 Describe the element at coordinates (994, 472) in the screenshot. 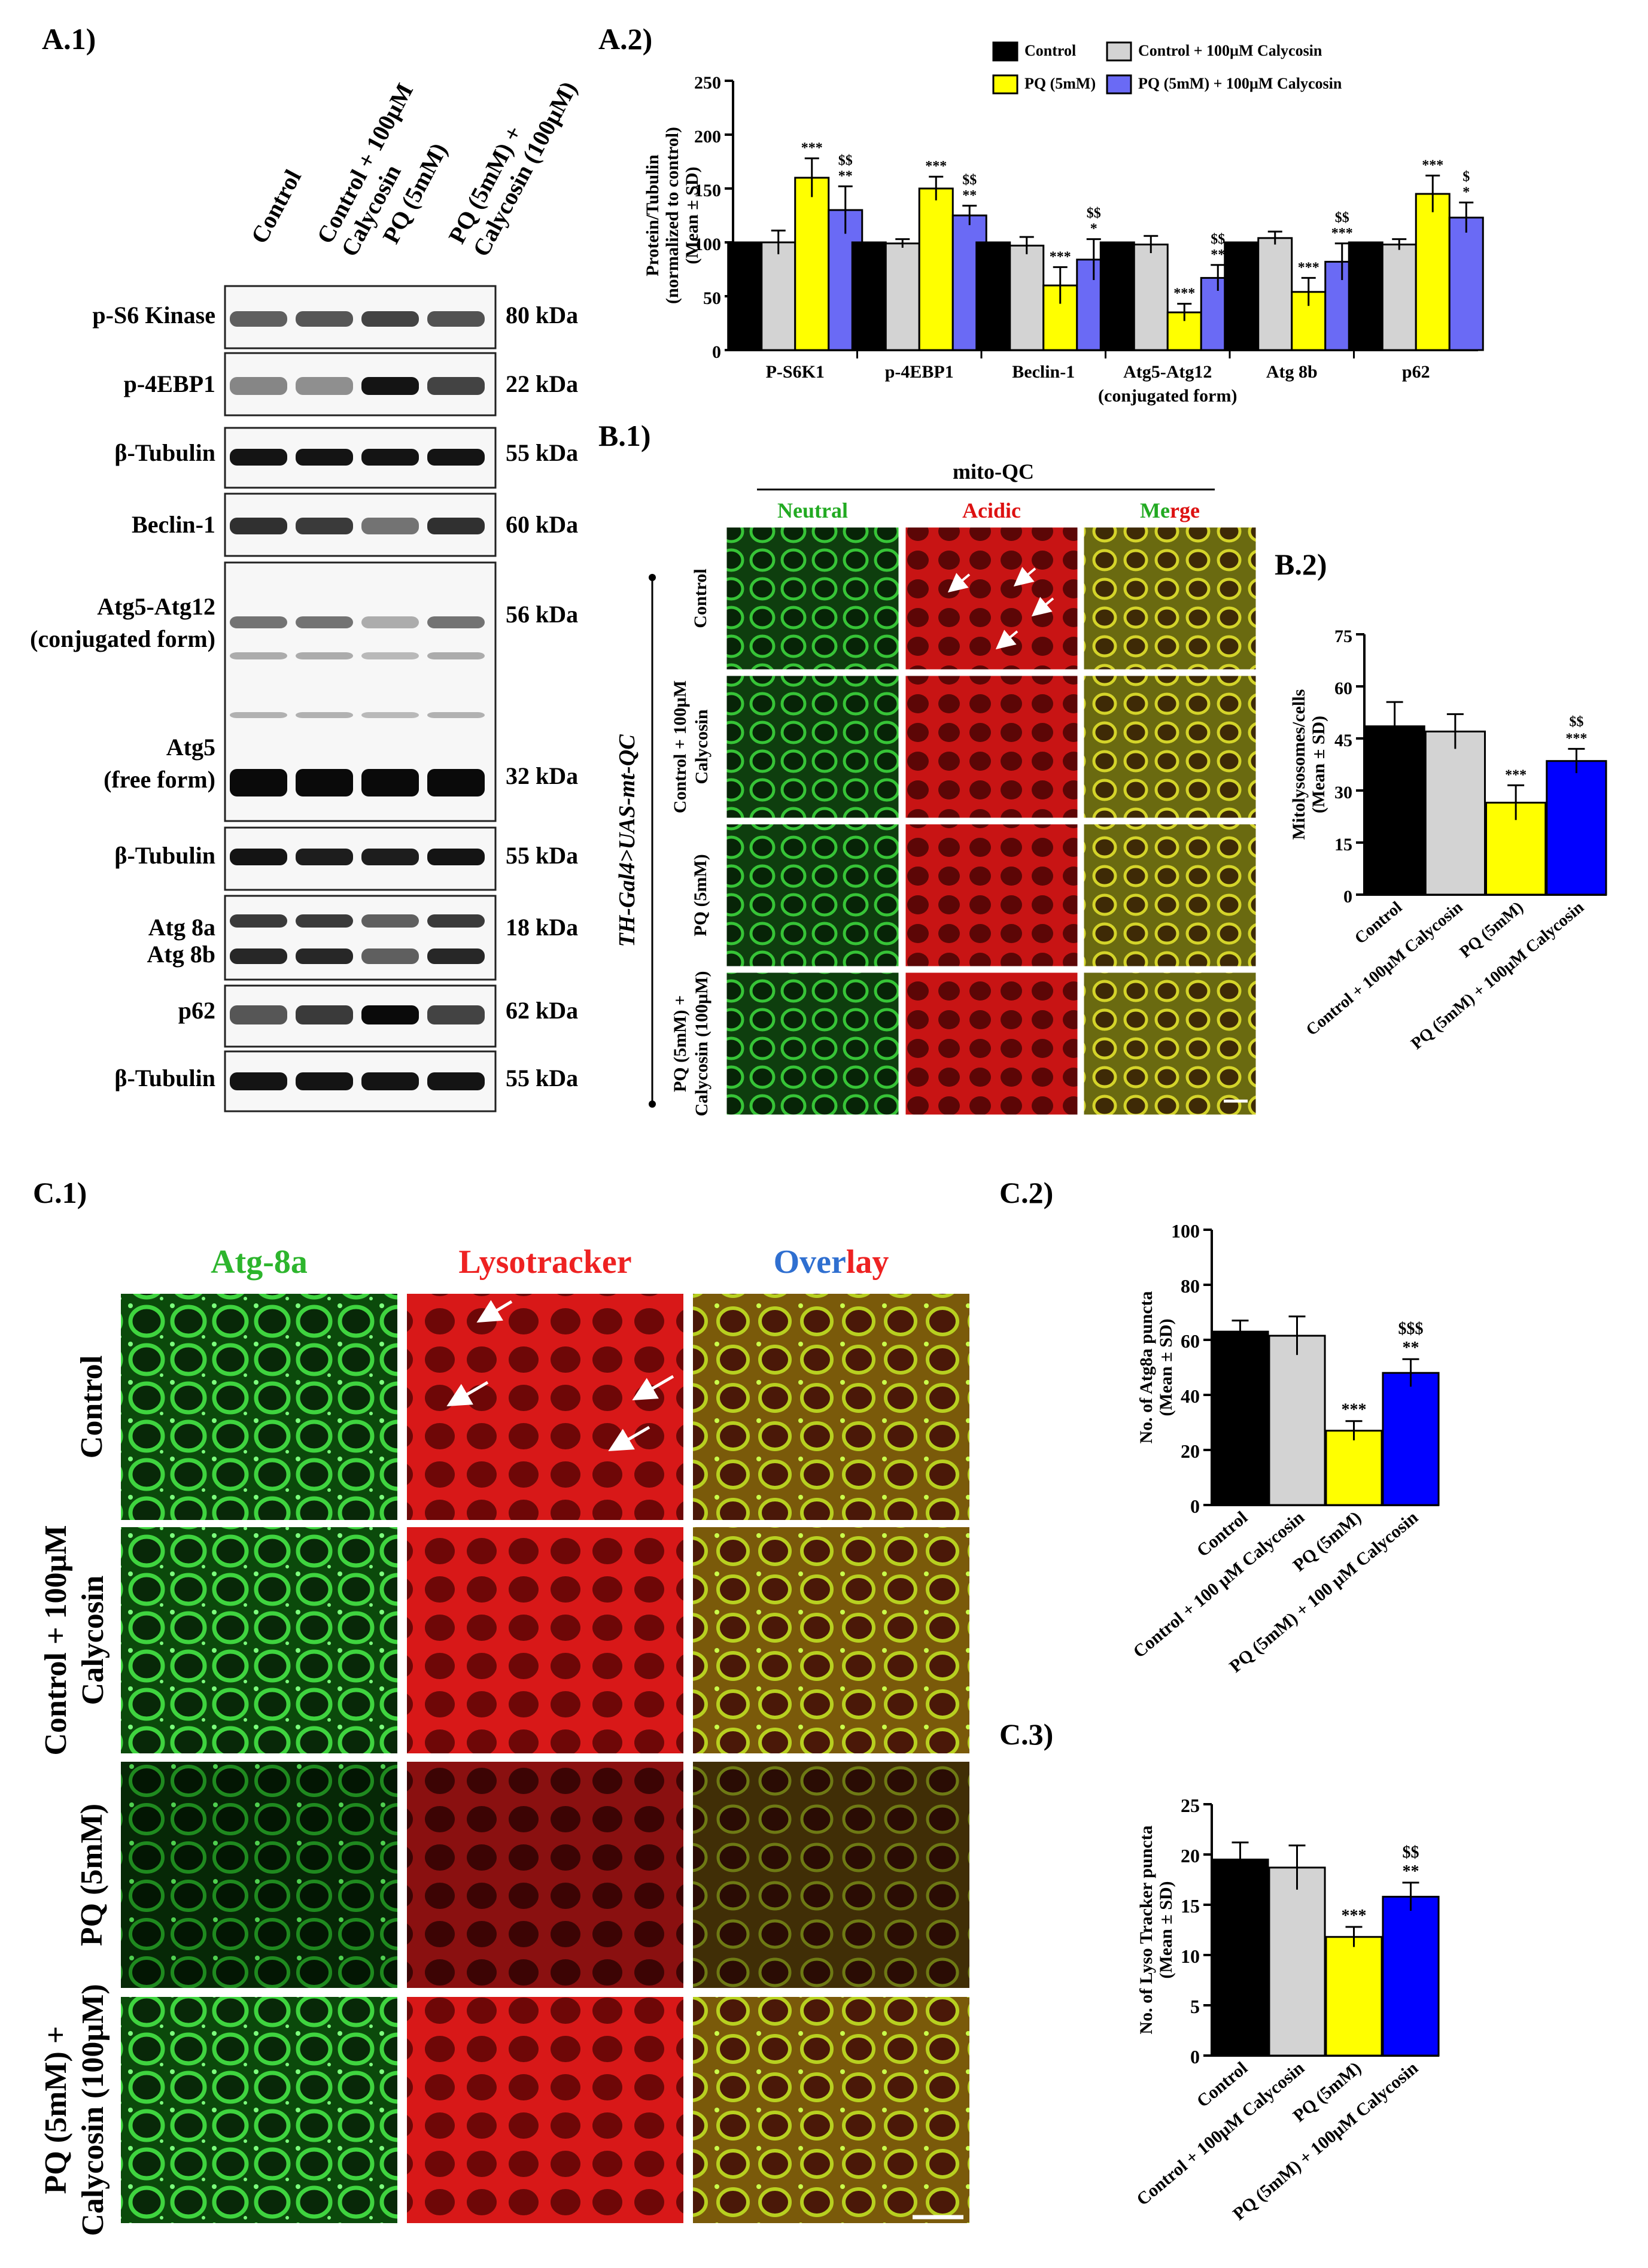

I see `group-title: mito-QC` at that location.